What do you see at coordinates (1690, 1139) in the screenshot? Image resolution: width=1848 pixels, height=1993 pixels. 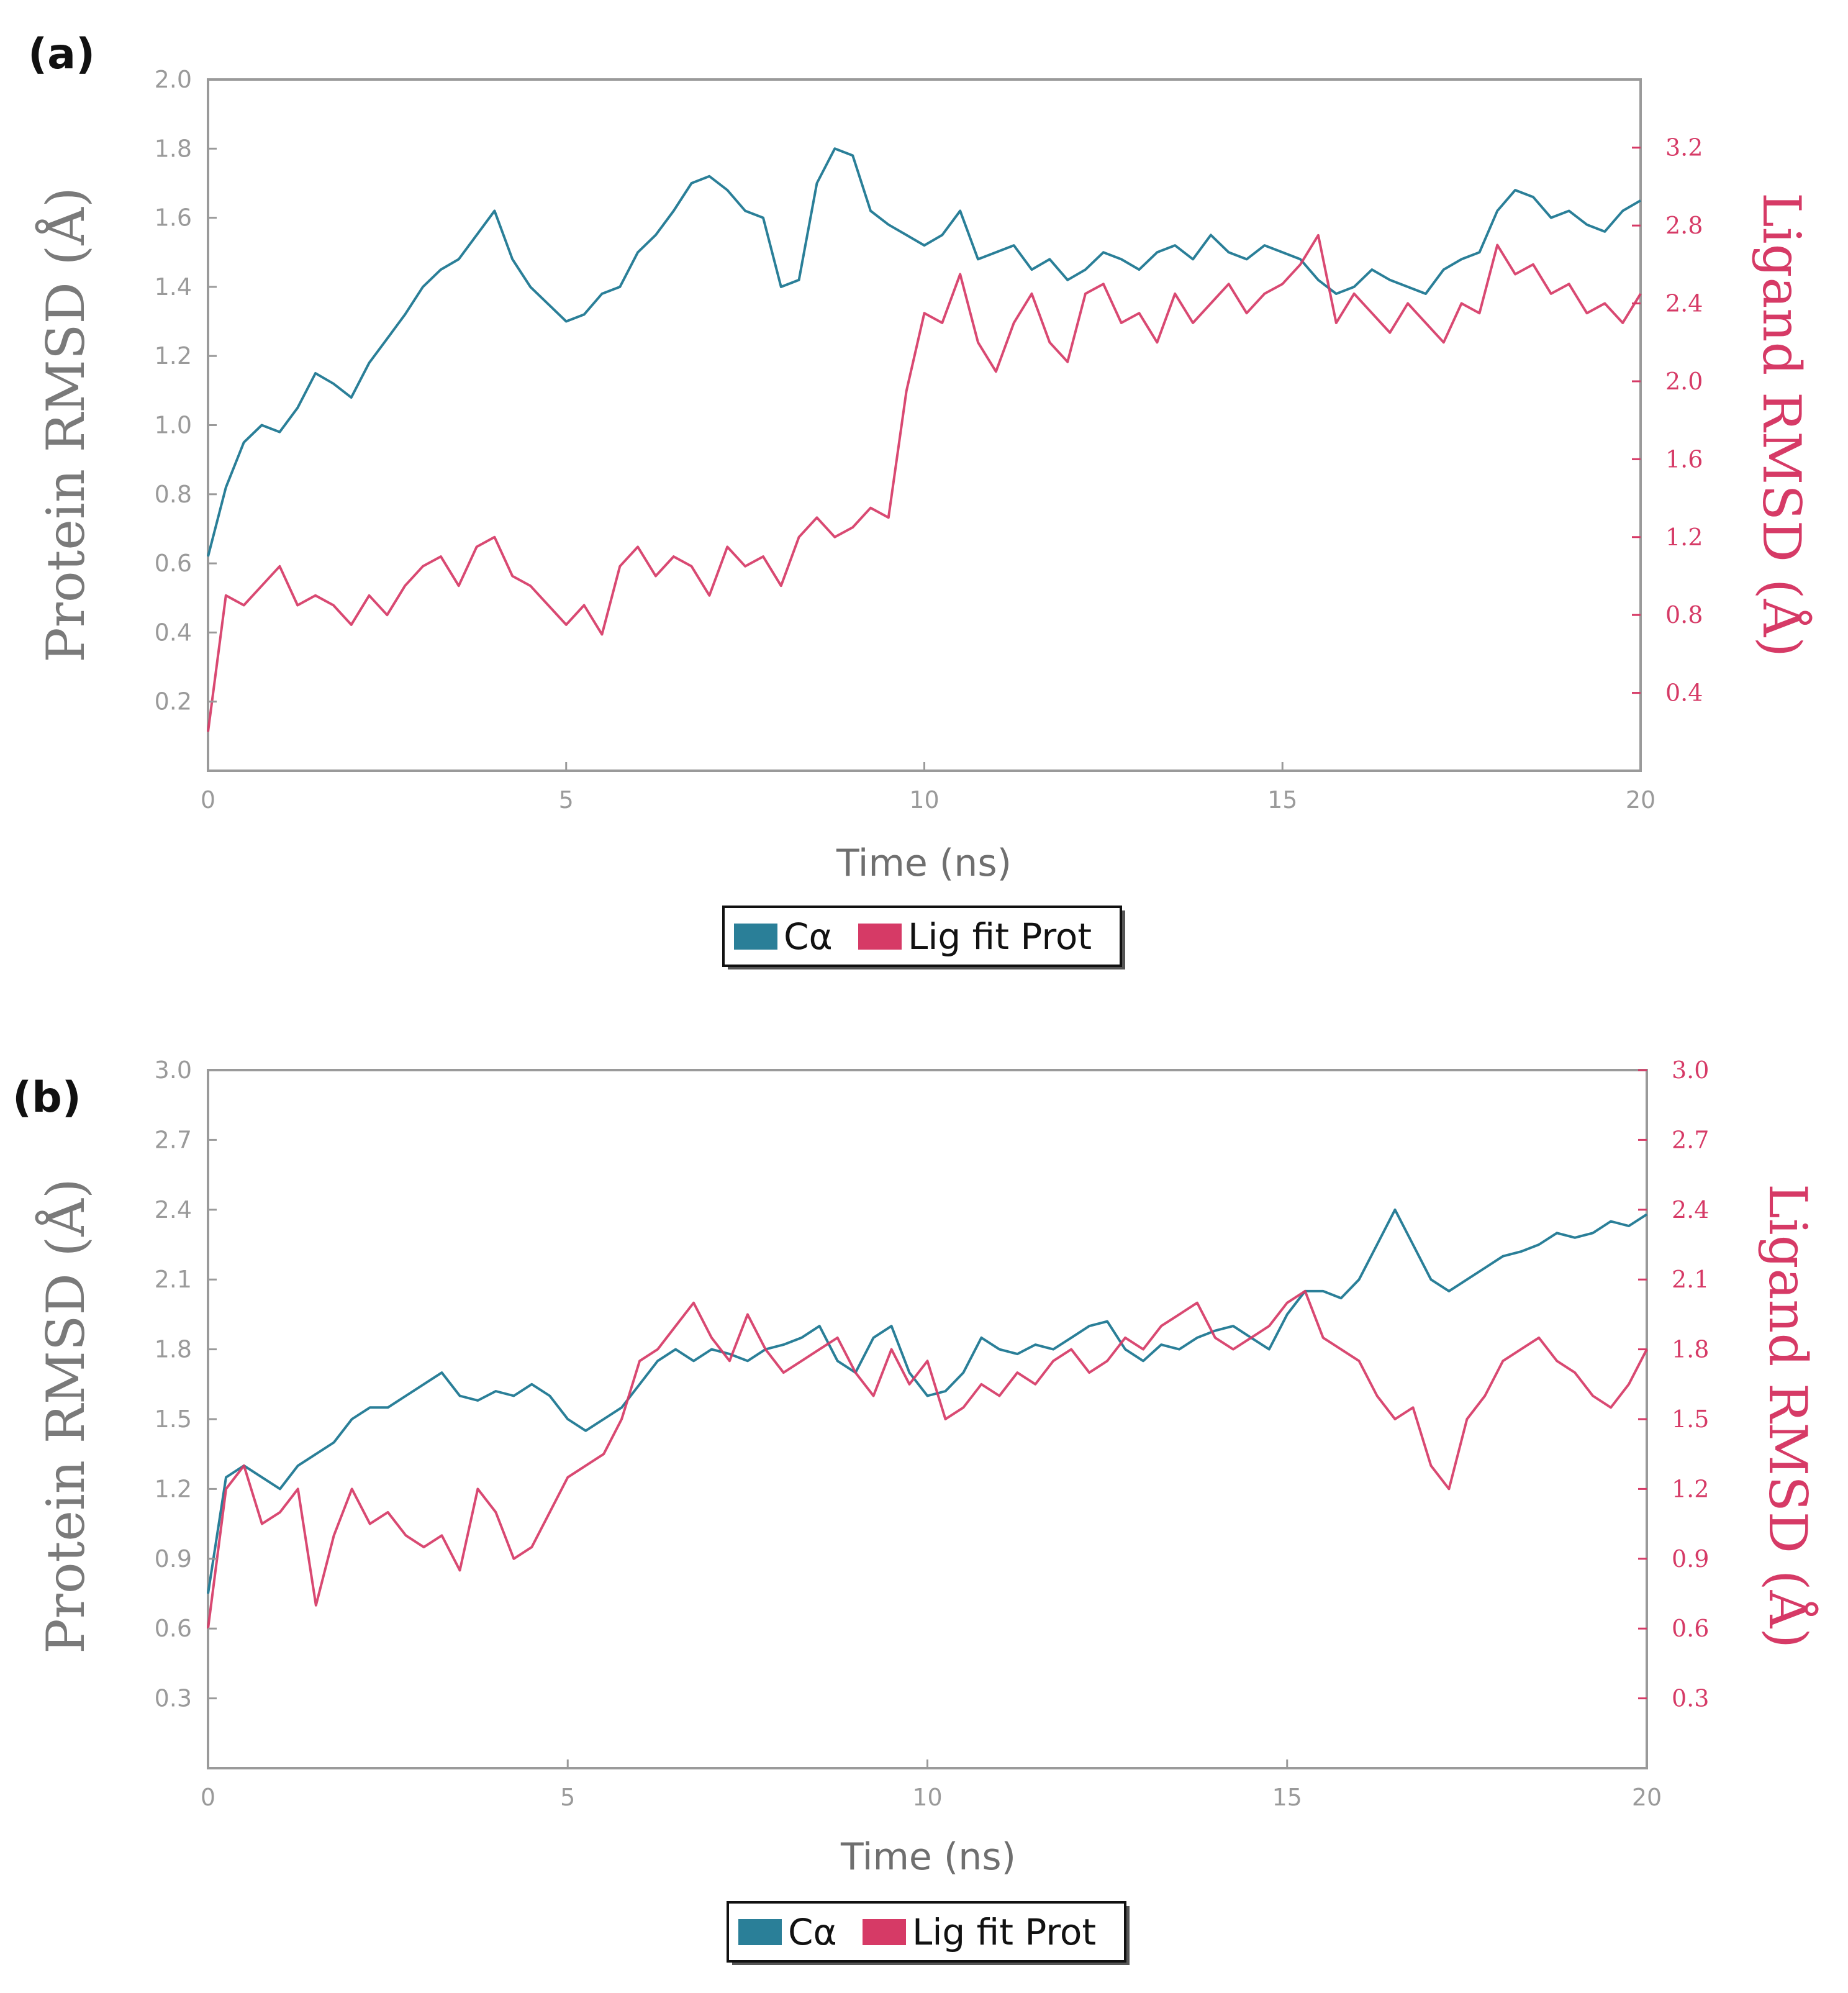 I see `y-right-tick-label: 2.7` at bounding box center [1690, 1139].